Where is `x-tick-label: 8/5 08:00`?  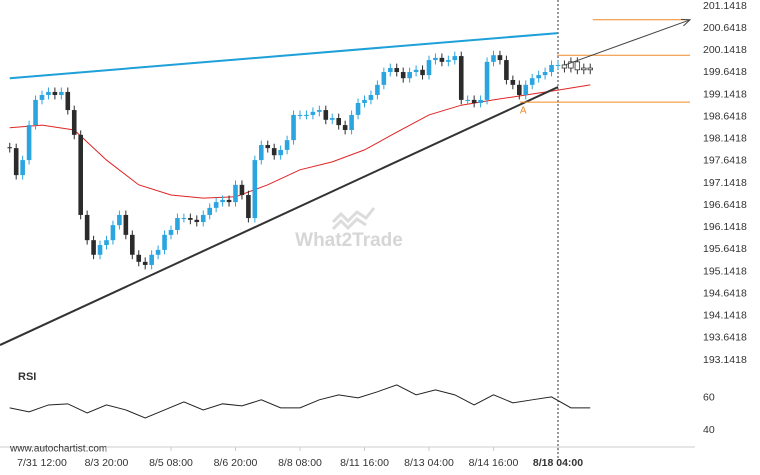 x-tick-label: 8/5 08:00 is located at coordinates (171, 463).